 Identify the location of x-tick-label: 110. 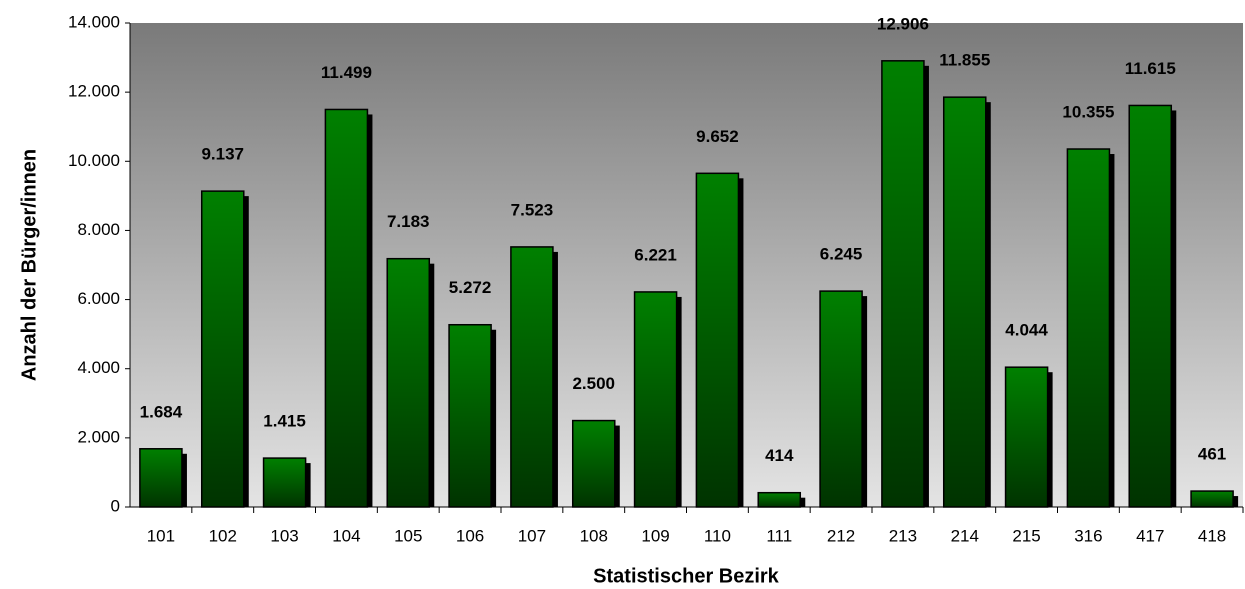
(717, 535).